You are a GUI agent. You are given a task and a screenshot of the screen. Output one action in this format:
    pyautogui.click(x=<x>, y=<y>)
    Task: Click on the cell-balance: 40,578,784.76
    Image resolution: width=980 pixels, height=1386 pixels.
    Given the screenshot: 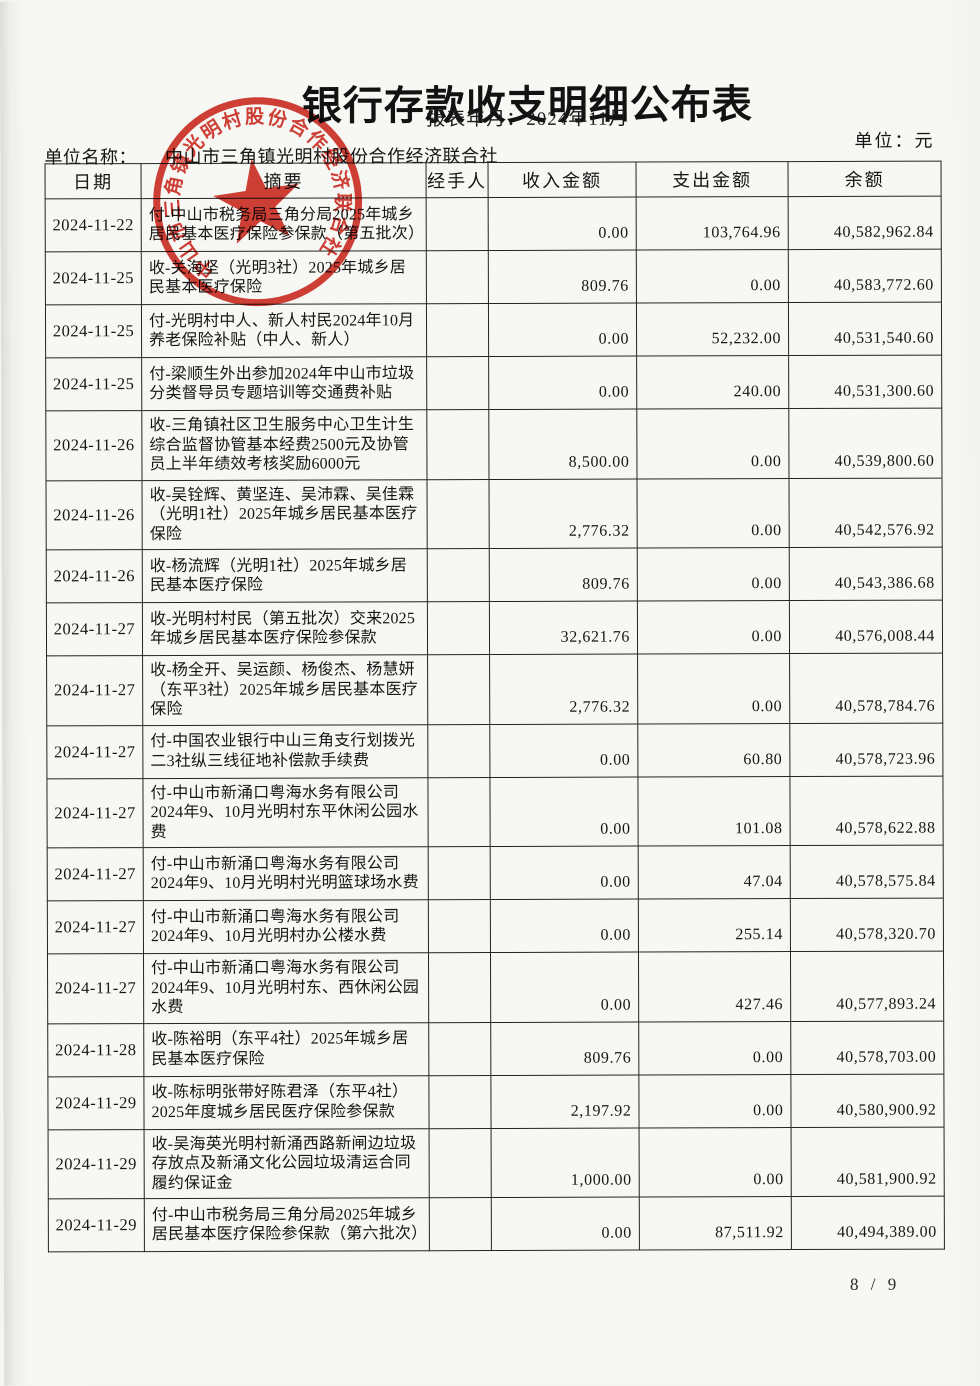 What is the action you would take?
    pyautogui.click(x=866, y=688)
    